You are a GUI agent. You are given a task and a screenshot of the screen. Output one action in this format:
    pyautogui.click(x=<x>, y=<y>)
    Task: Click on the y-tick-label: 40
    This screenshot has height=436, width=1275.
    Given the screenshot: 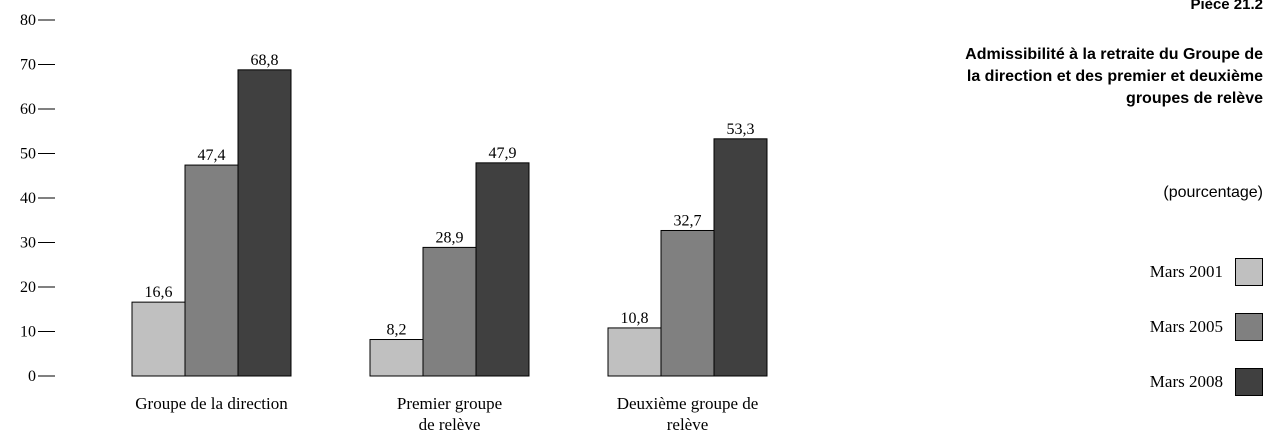 What is the action you would take?
    pyautogui.click(x=28, y=198)
    